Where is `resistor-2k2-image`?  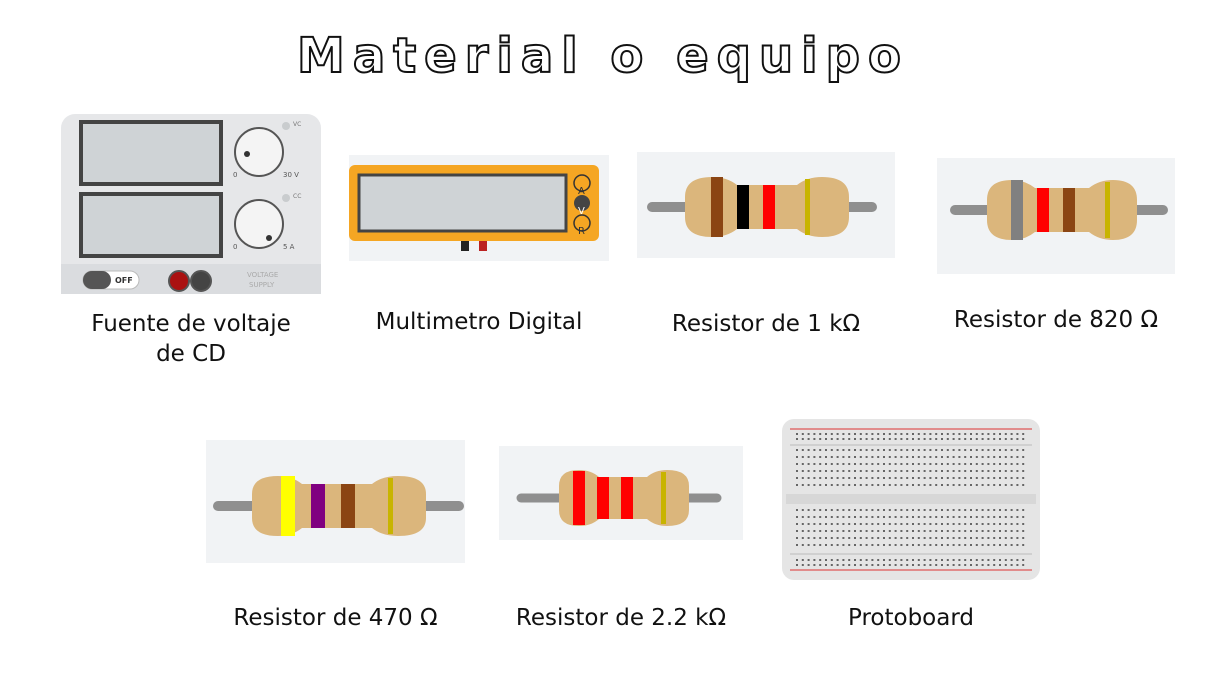 resistor-2k2-image is located at coordinates (621, 493).